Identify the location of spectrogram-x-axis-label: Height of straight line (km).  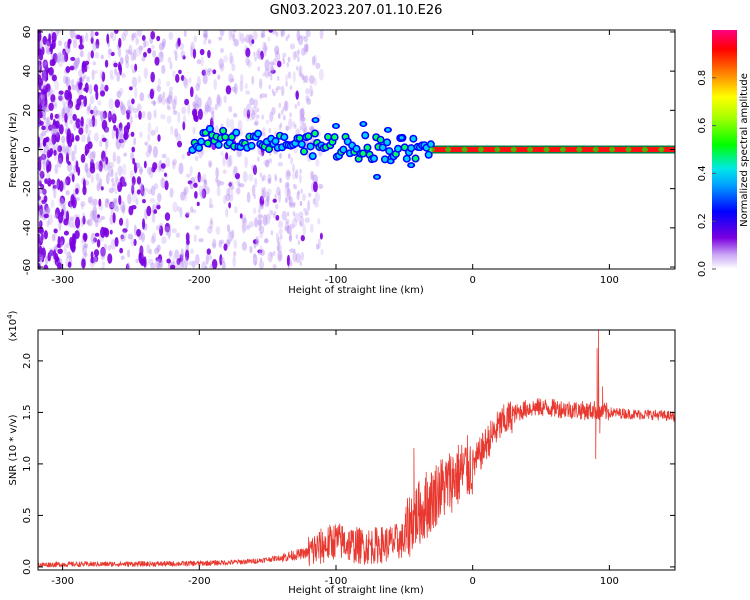
(356, 290).